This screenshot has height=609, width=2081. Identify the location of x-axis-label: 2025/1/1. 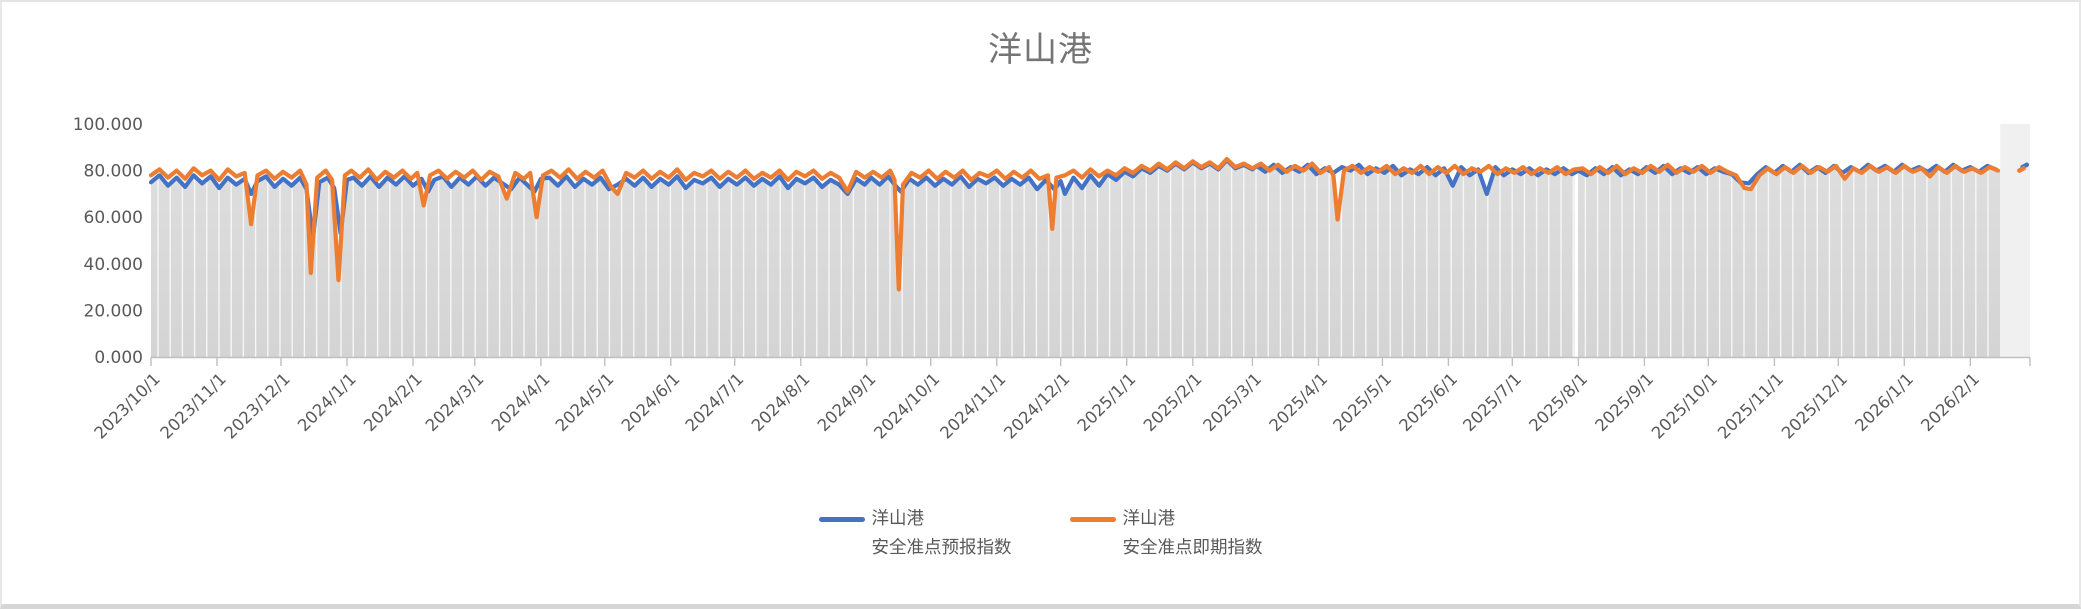
(1107, 402).